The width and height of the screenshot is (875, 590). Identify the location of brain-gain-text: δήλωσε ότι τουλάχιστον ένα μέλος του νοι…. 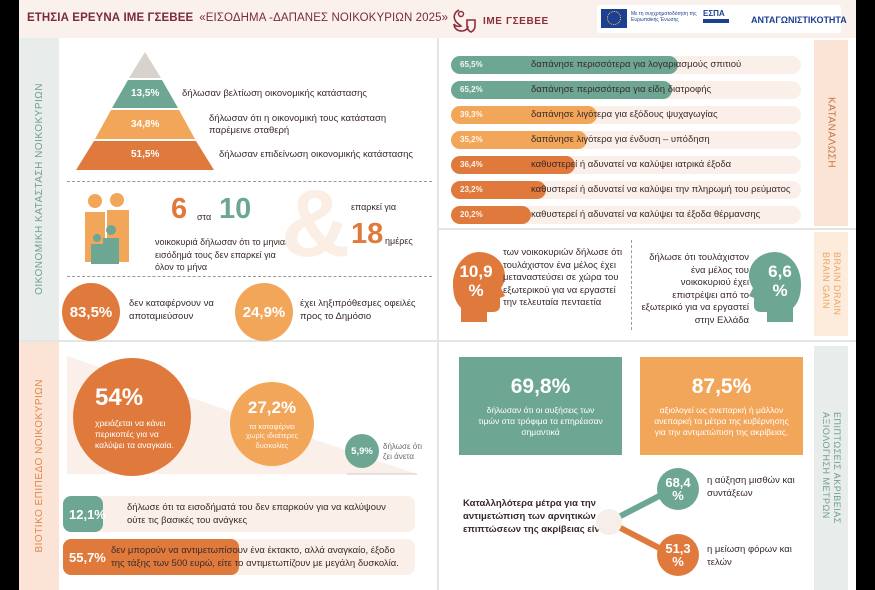
(695, 289).